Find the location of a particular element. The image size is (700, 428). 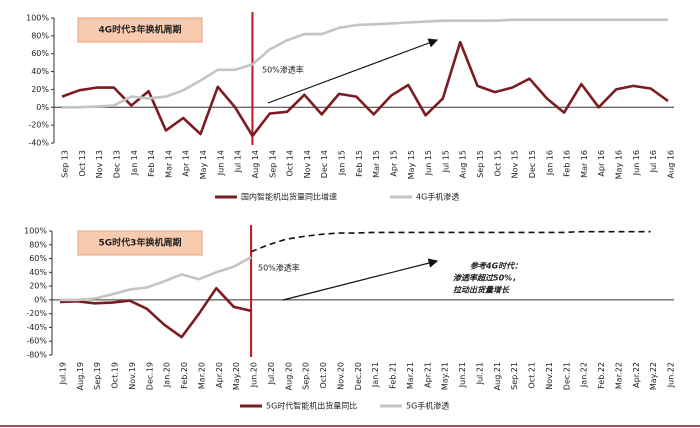

x-tick-label: Oct 13 is located at coordinates (82, 163).